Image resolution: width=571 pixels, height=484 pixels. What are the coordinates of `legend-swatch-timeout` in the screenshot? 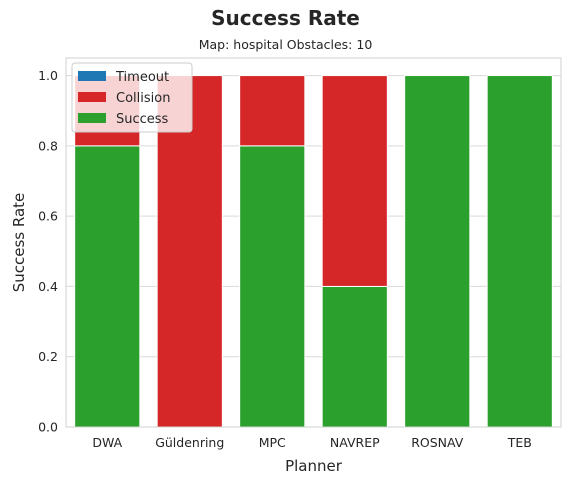 It's located at (92, 76).